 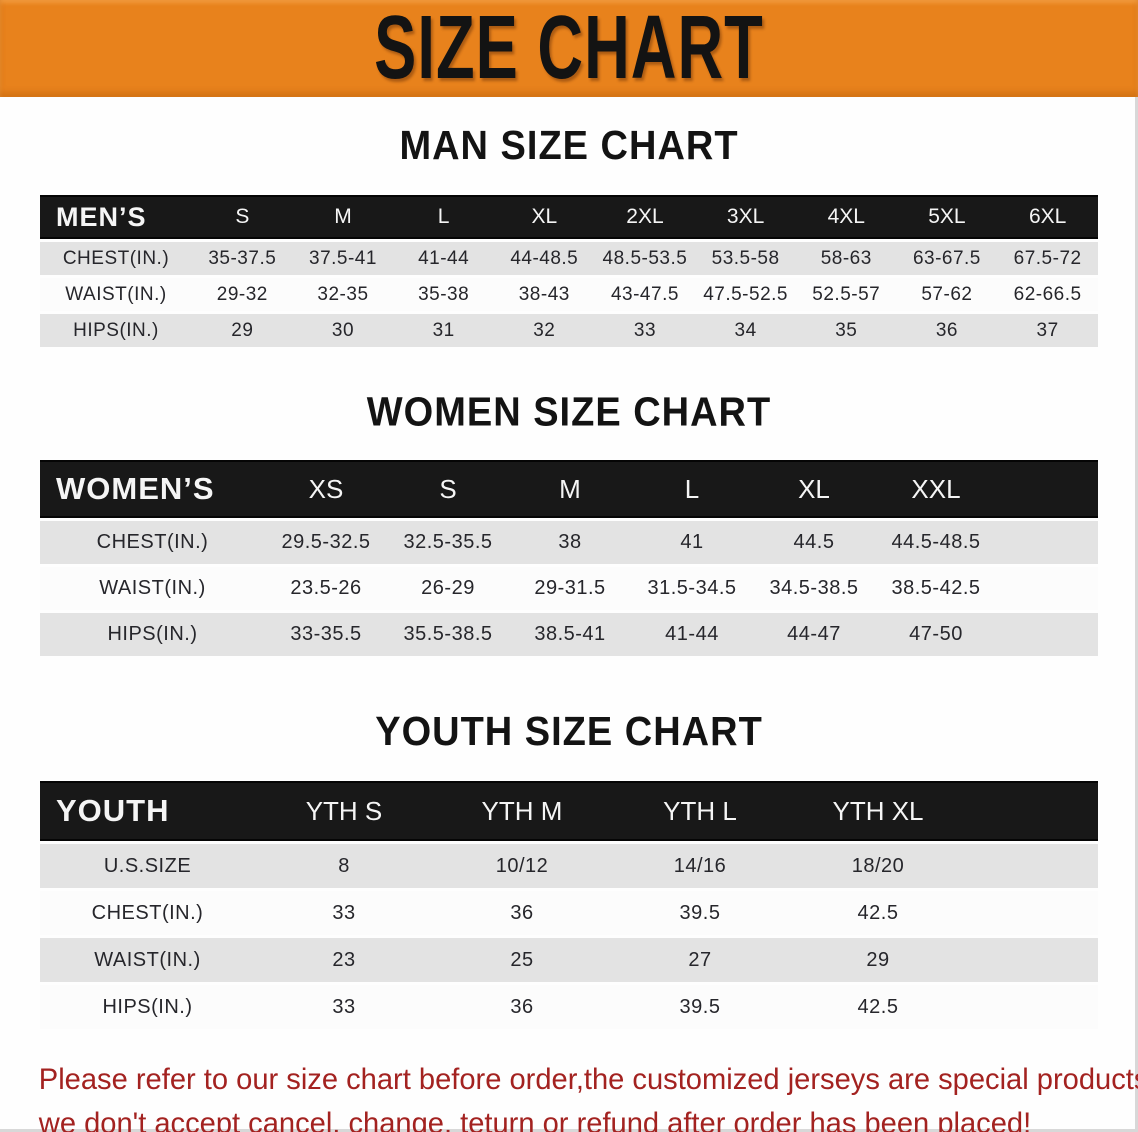 What do you see at coordinates (814, 634) in the screenshot?
I see `cell: 44-47` at bounding box center [814, 634].